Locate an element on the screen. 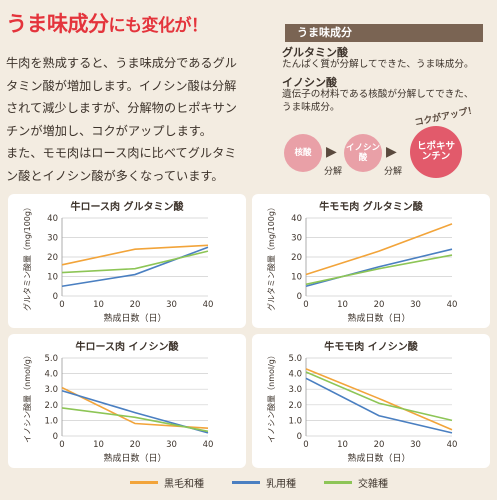 This screenshot has width=497, height=500. arrow-right-icon: ▶ is located at coordinates (331, 152).